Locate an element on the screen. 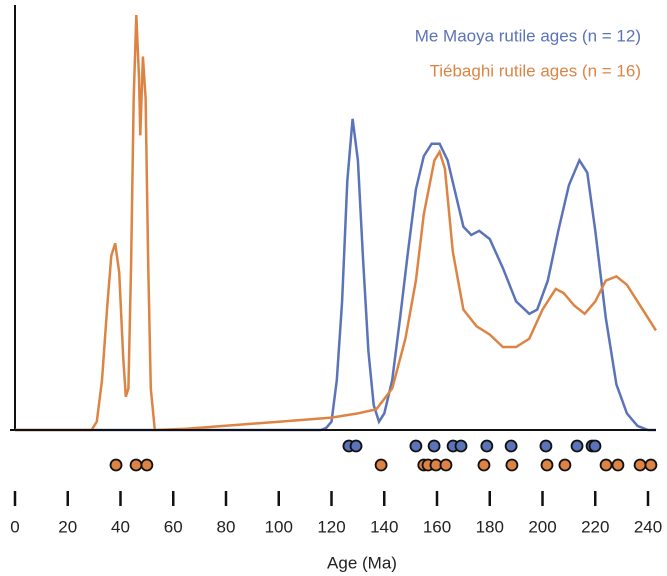 This screenshot has height=576, width=667. x-tick-label: 140 is located at coordinates (384, 526).